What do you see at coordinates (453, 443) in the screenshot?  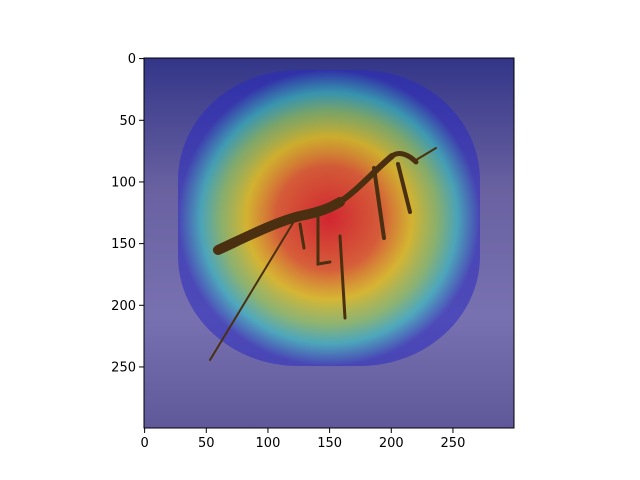 I see `x-tick-label: 250` at bounding box center [453, 443].